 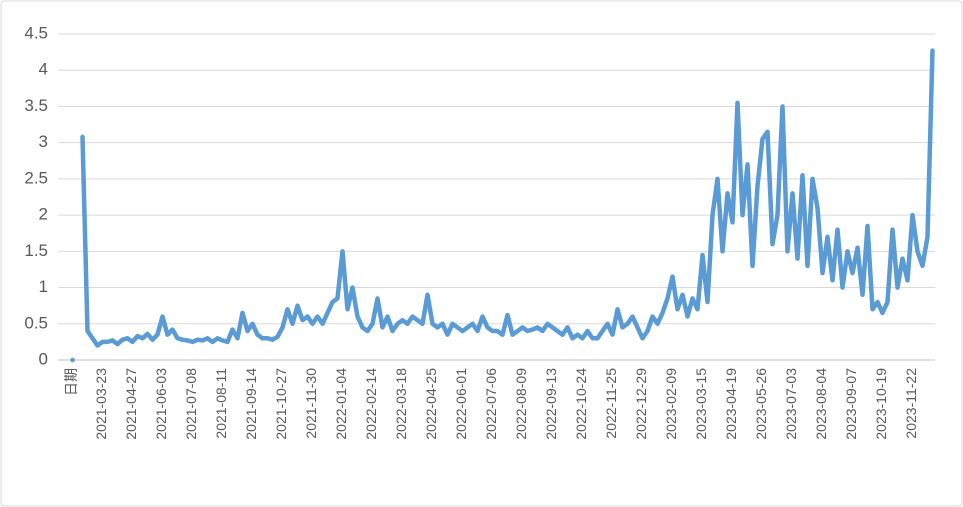 What do you see at coordinates (341, 404) in the screenshot?
I see `x-tick-label: 2022-01-04` at bounding box center [341, 404].